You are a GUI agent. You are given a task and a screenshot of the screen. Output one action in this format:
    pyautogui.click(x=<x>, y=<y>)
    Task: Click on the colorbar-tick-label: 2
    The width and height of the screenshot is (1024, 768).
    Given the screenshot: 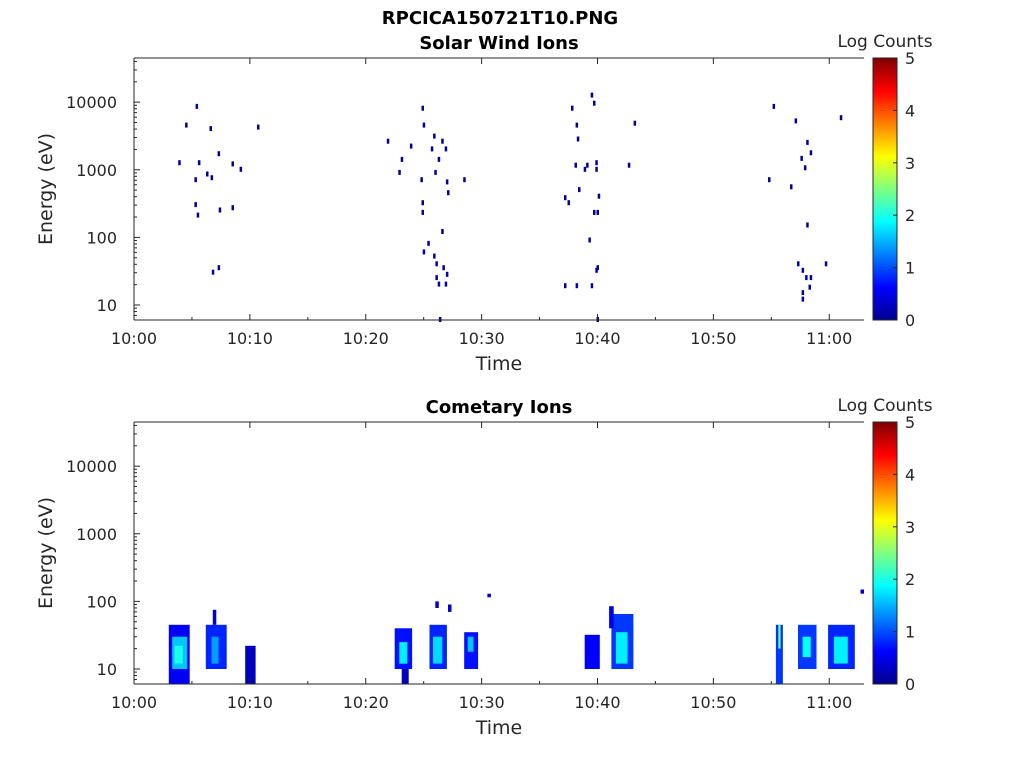 What is the action you would take?
    pyautogui.click(x=910, y=215)
    